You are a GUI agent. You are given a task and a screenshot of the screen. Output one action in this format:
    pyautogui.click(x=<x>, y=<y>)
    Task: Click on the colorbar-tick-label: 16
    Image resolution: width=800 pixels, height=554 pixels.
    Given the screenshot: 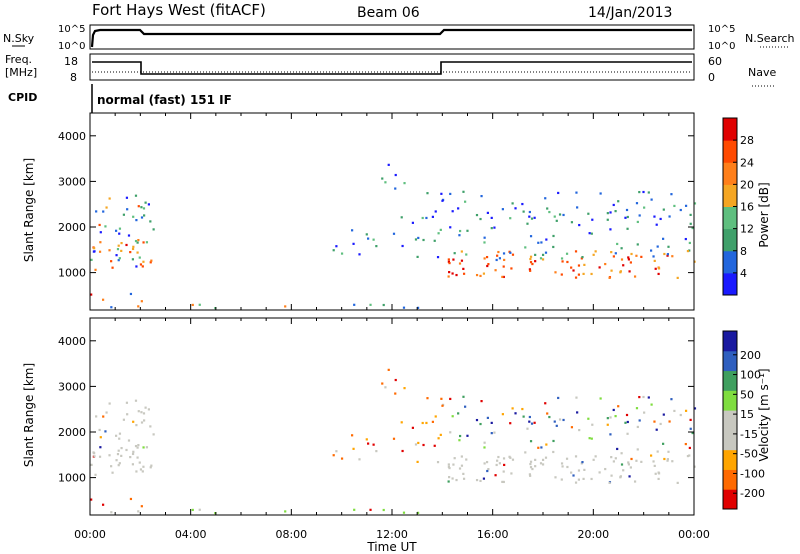 What is the action you would take?
    pyautogui.click(x=747, y=207)
    